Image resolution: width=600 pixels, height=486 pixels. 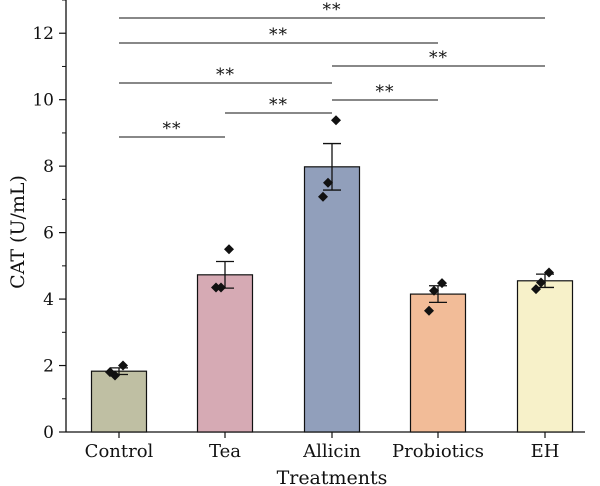 What do you see at coordinates (331, 451) in the screenshot?
I see `x-tick-label: Allicin` at bounding box center [331, 451].